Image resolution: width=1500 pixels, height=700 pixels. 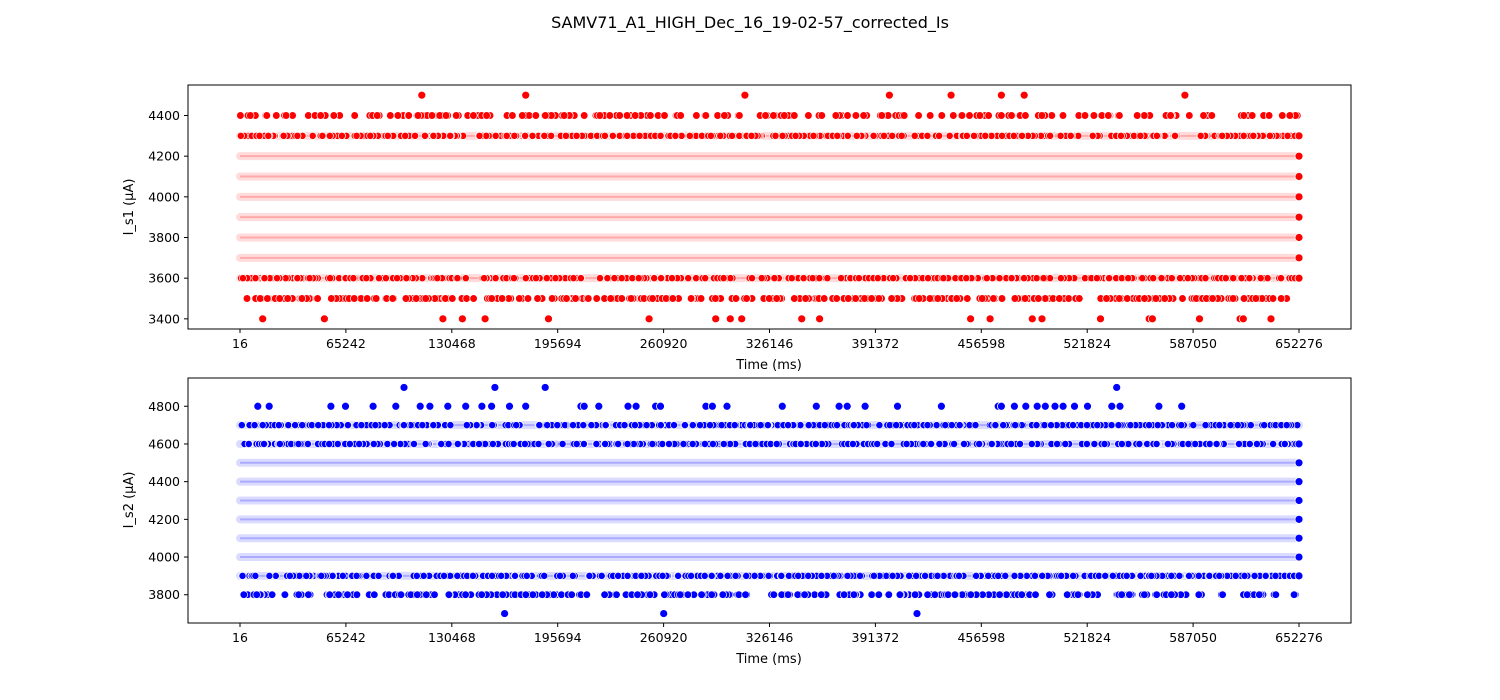 I want to click on i-s2-x-tick-label: 652276, so click(x=1299, y=637).